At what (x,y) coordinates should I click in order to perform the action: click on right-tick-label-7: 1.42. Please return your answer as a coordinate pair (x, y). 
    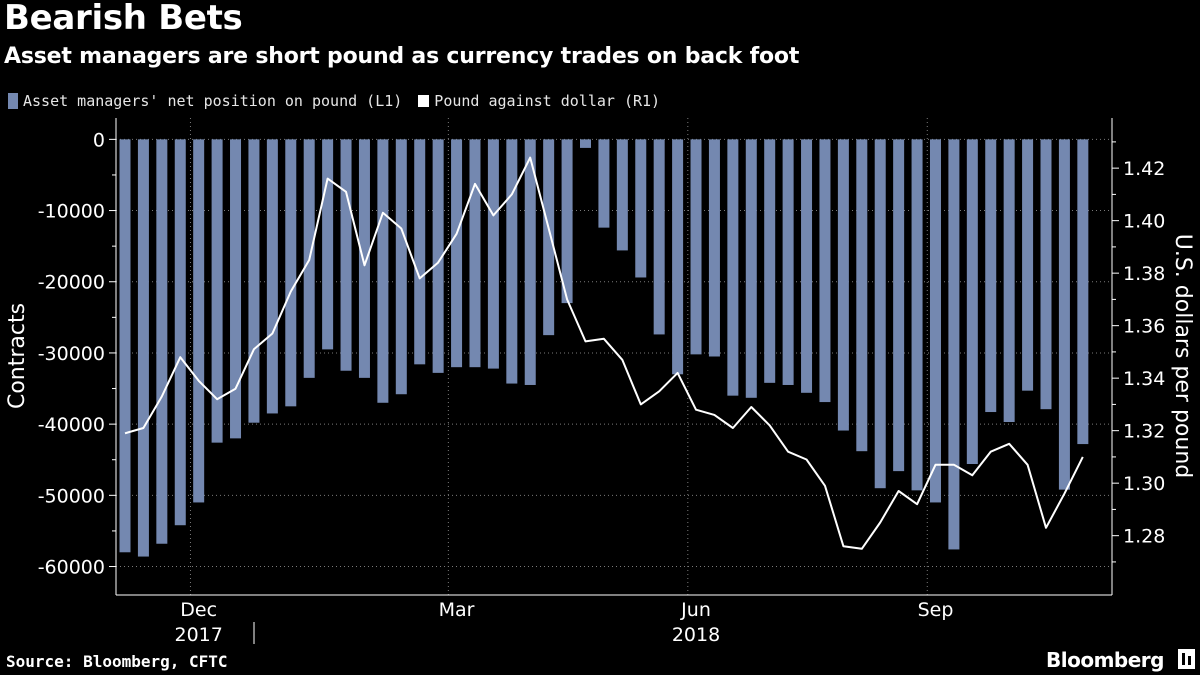
    Looking at the image, I should click on (1144, 169).